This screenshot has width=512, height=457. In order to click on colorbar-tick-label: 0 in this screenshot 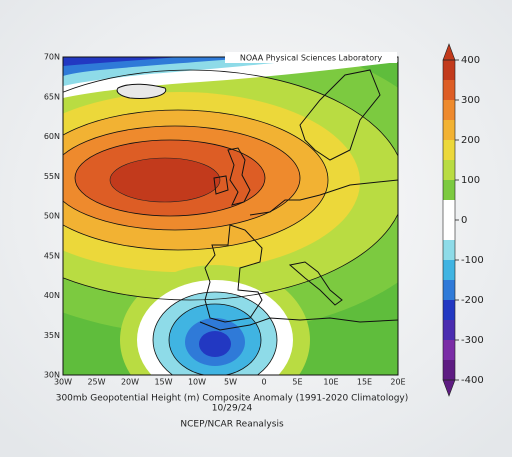, I will do `click(464, 220)`.